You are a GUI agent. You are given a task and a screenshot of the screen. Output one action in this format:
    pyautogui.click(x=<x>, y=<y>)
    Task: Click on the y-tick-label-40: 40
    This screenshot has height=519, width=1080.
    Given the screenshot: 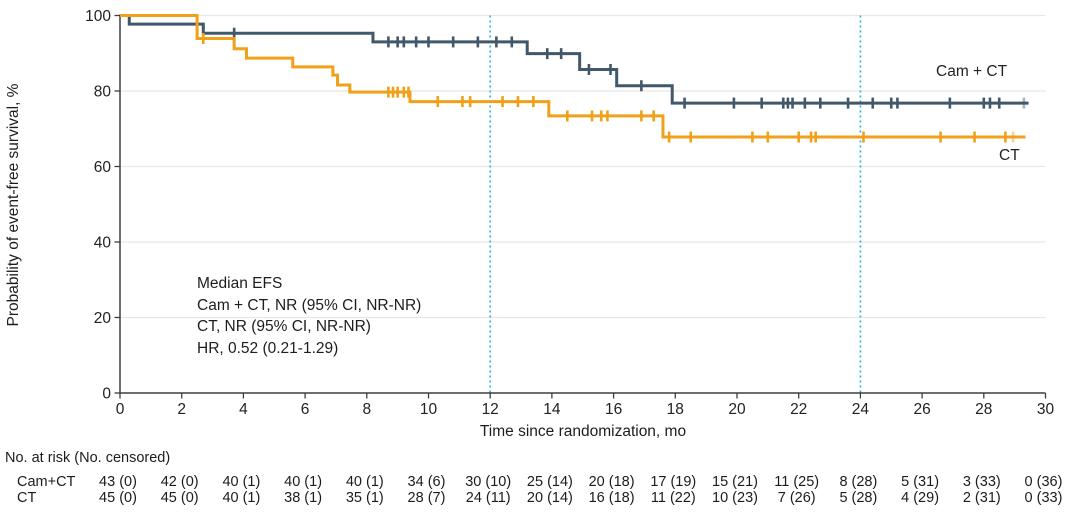 What is the action you would take?
    pyautogui.click(x=103, y=243)
    